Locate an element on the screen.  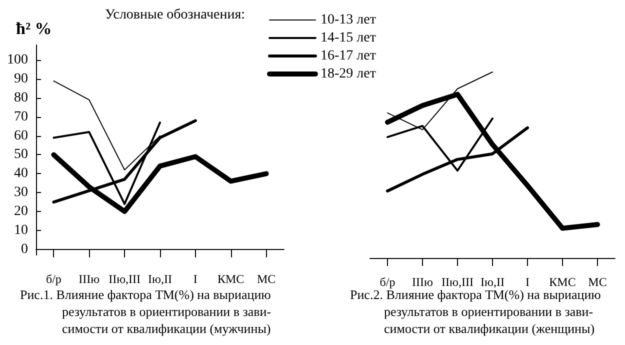
legend-label: 18-29 лет is located at coordinates (348, 74).